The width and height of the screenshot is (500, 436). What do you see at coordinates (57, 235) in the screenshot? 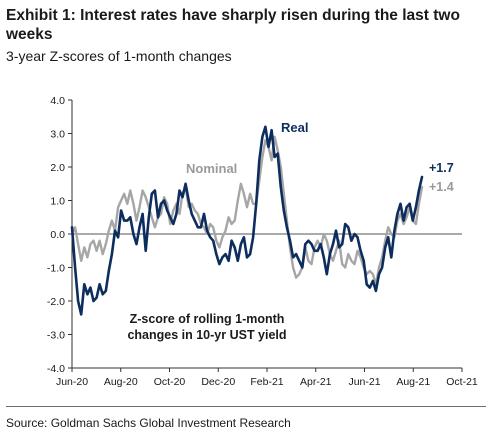
I see `y-tick-label: 0.0` at bounding box center [57, 235].